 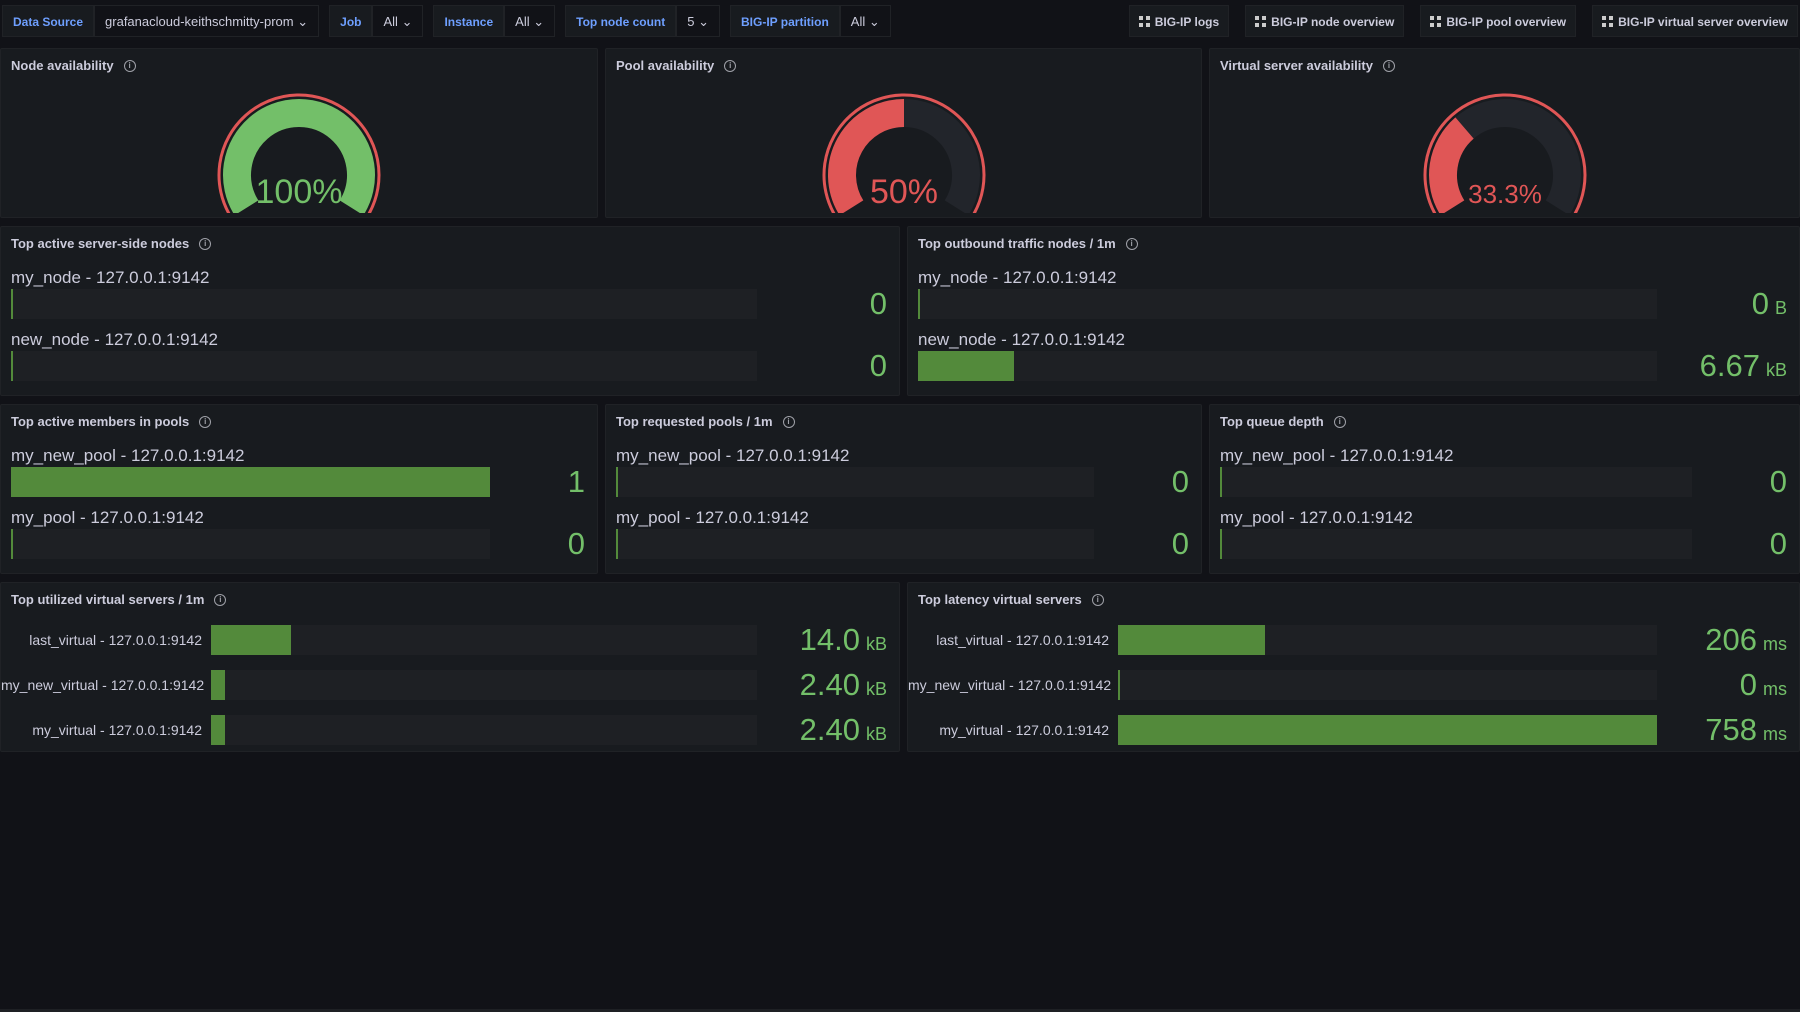 I want to click on instance-select: All ⌄, so click(x=530, y=21).